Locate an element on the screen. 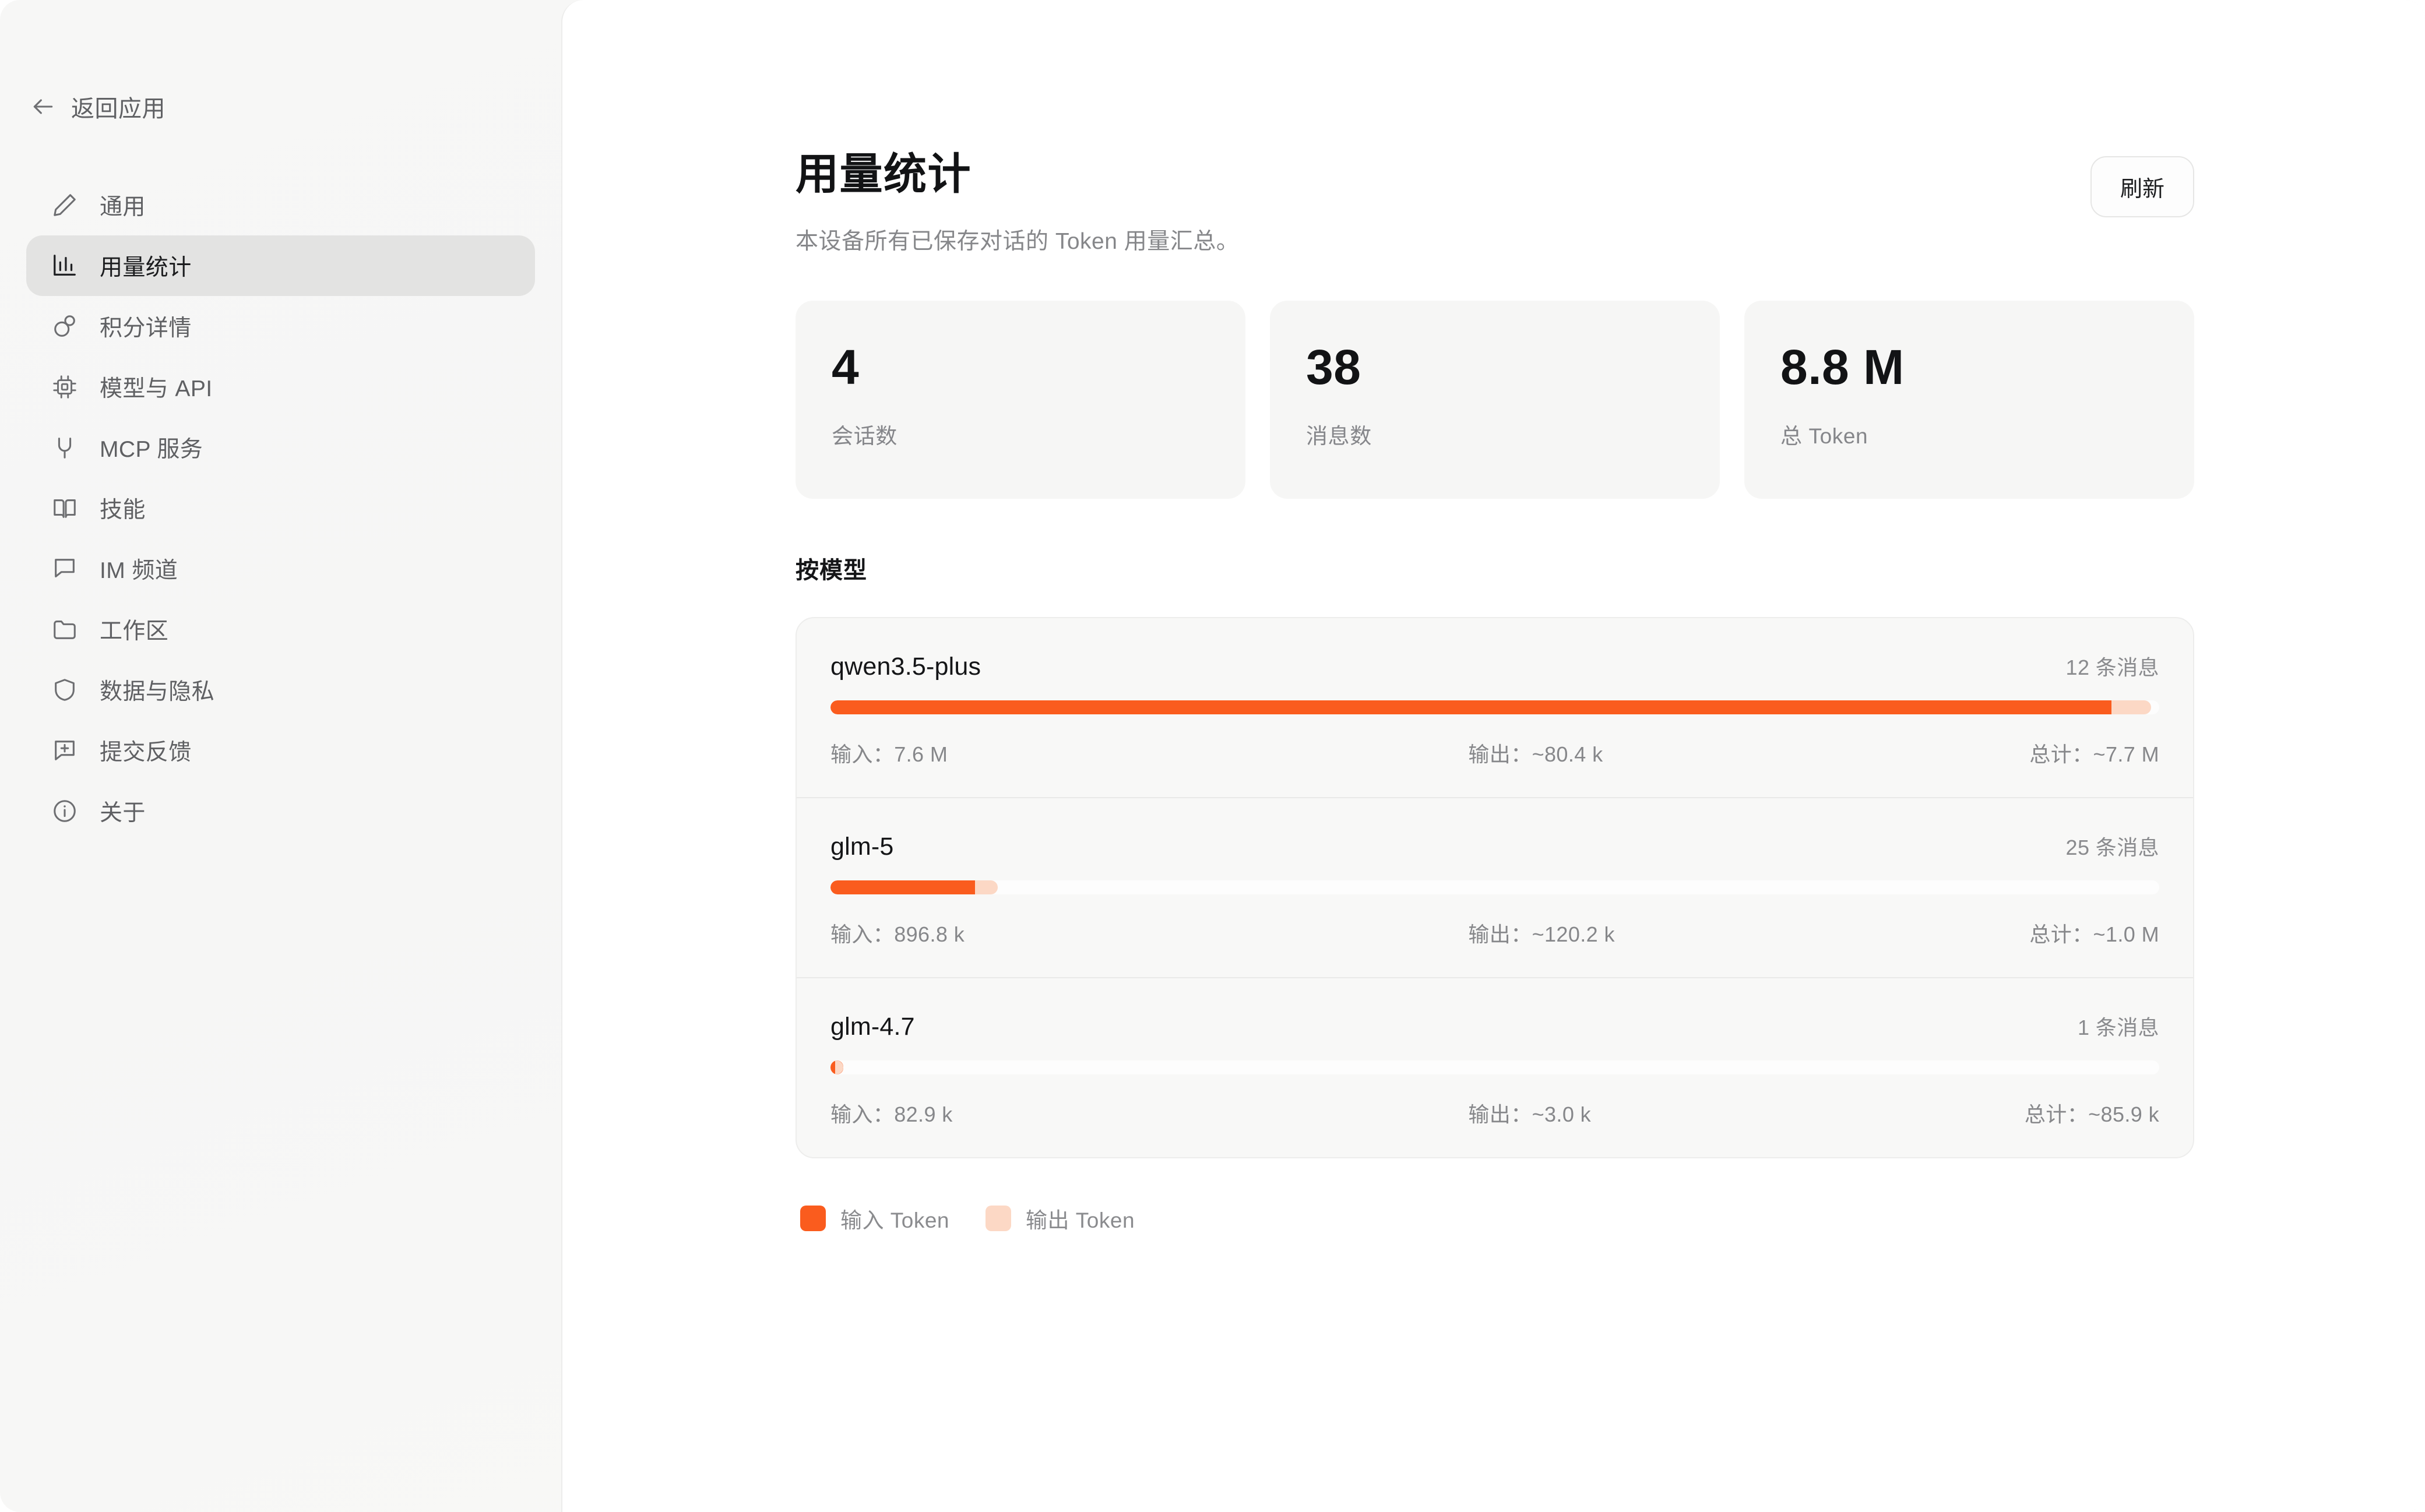  bar-chart-icon is located at coordinates (64, 265).